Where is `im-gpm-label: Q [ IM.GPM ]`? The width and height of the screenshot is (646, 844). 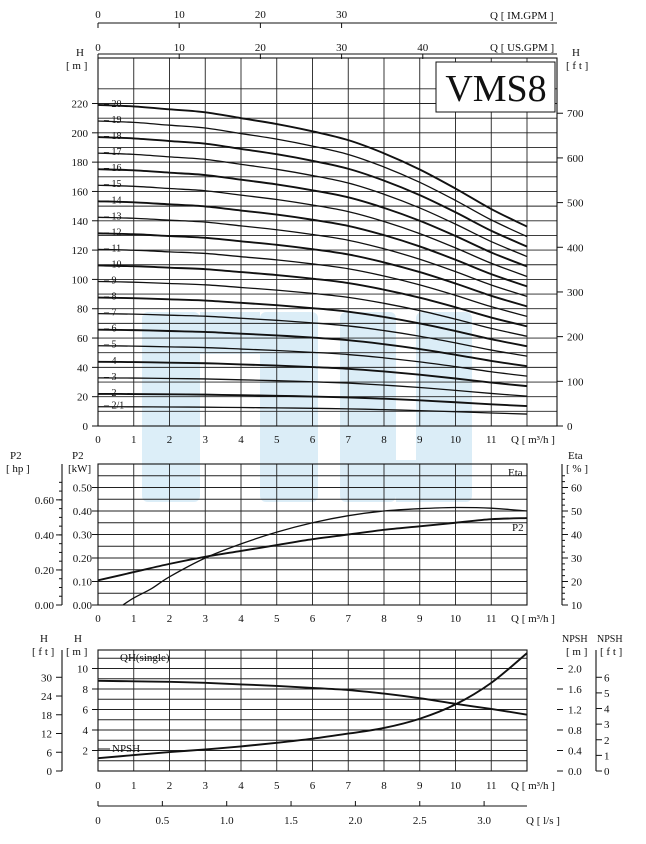
im-gpm-label: Q [ IM.GPM ] is located at coordinates (522, 16).